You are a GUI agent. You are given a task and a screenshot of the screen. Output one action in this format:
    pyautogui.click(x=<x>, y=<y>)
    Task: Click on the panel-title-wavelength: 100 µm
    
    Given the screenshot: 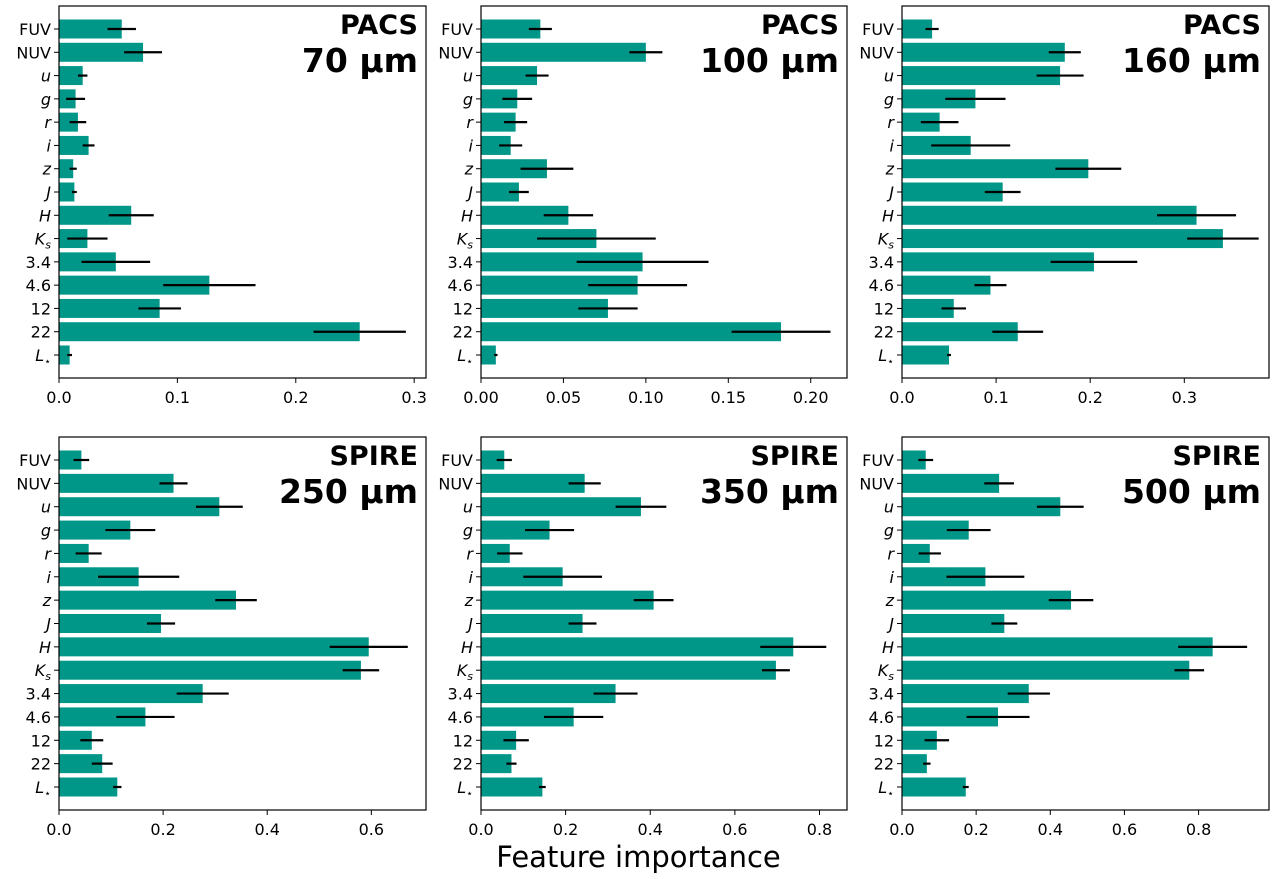 What is the action you would take?
    pyautogui.click(x=769, y=60)
    